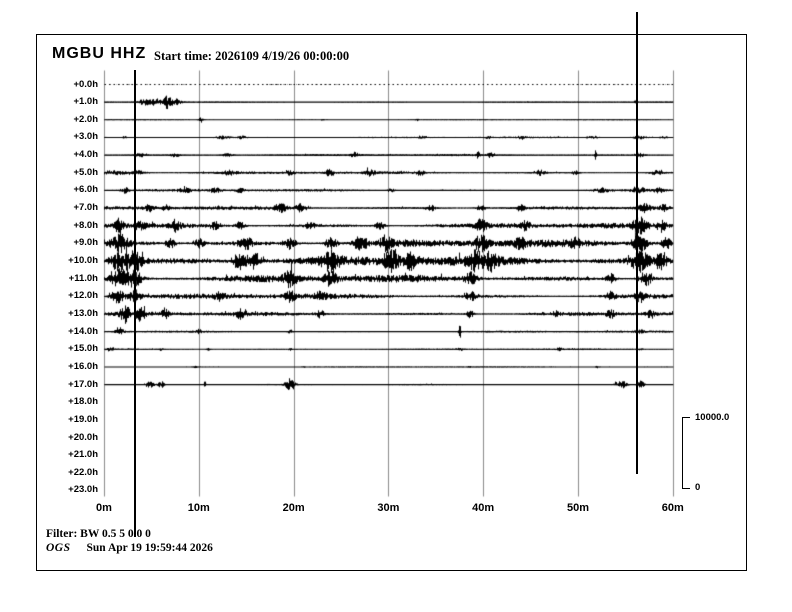 This screenshot has height=612, width=792. What do you see at coordinates (98, 534) in the screenshot?
I see `filter-info: Filter: BW 0.5 5 0.0 0` at bounding box center [98, 534].